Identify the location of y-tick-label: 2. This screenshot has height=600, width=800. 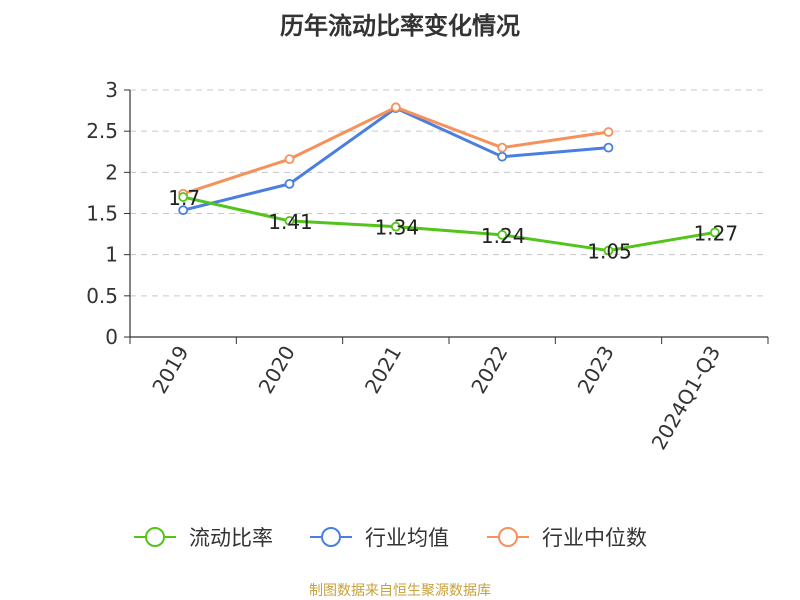
(111, 172).